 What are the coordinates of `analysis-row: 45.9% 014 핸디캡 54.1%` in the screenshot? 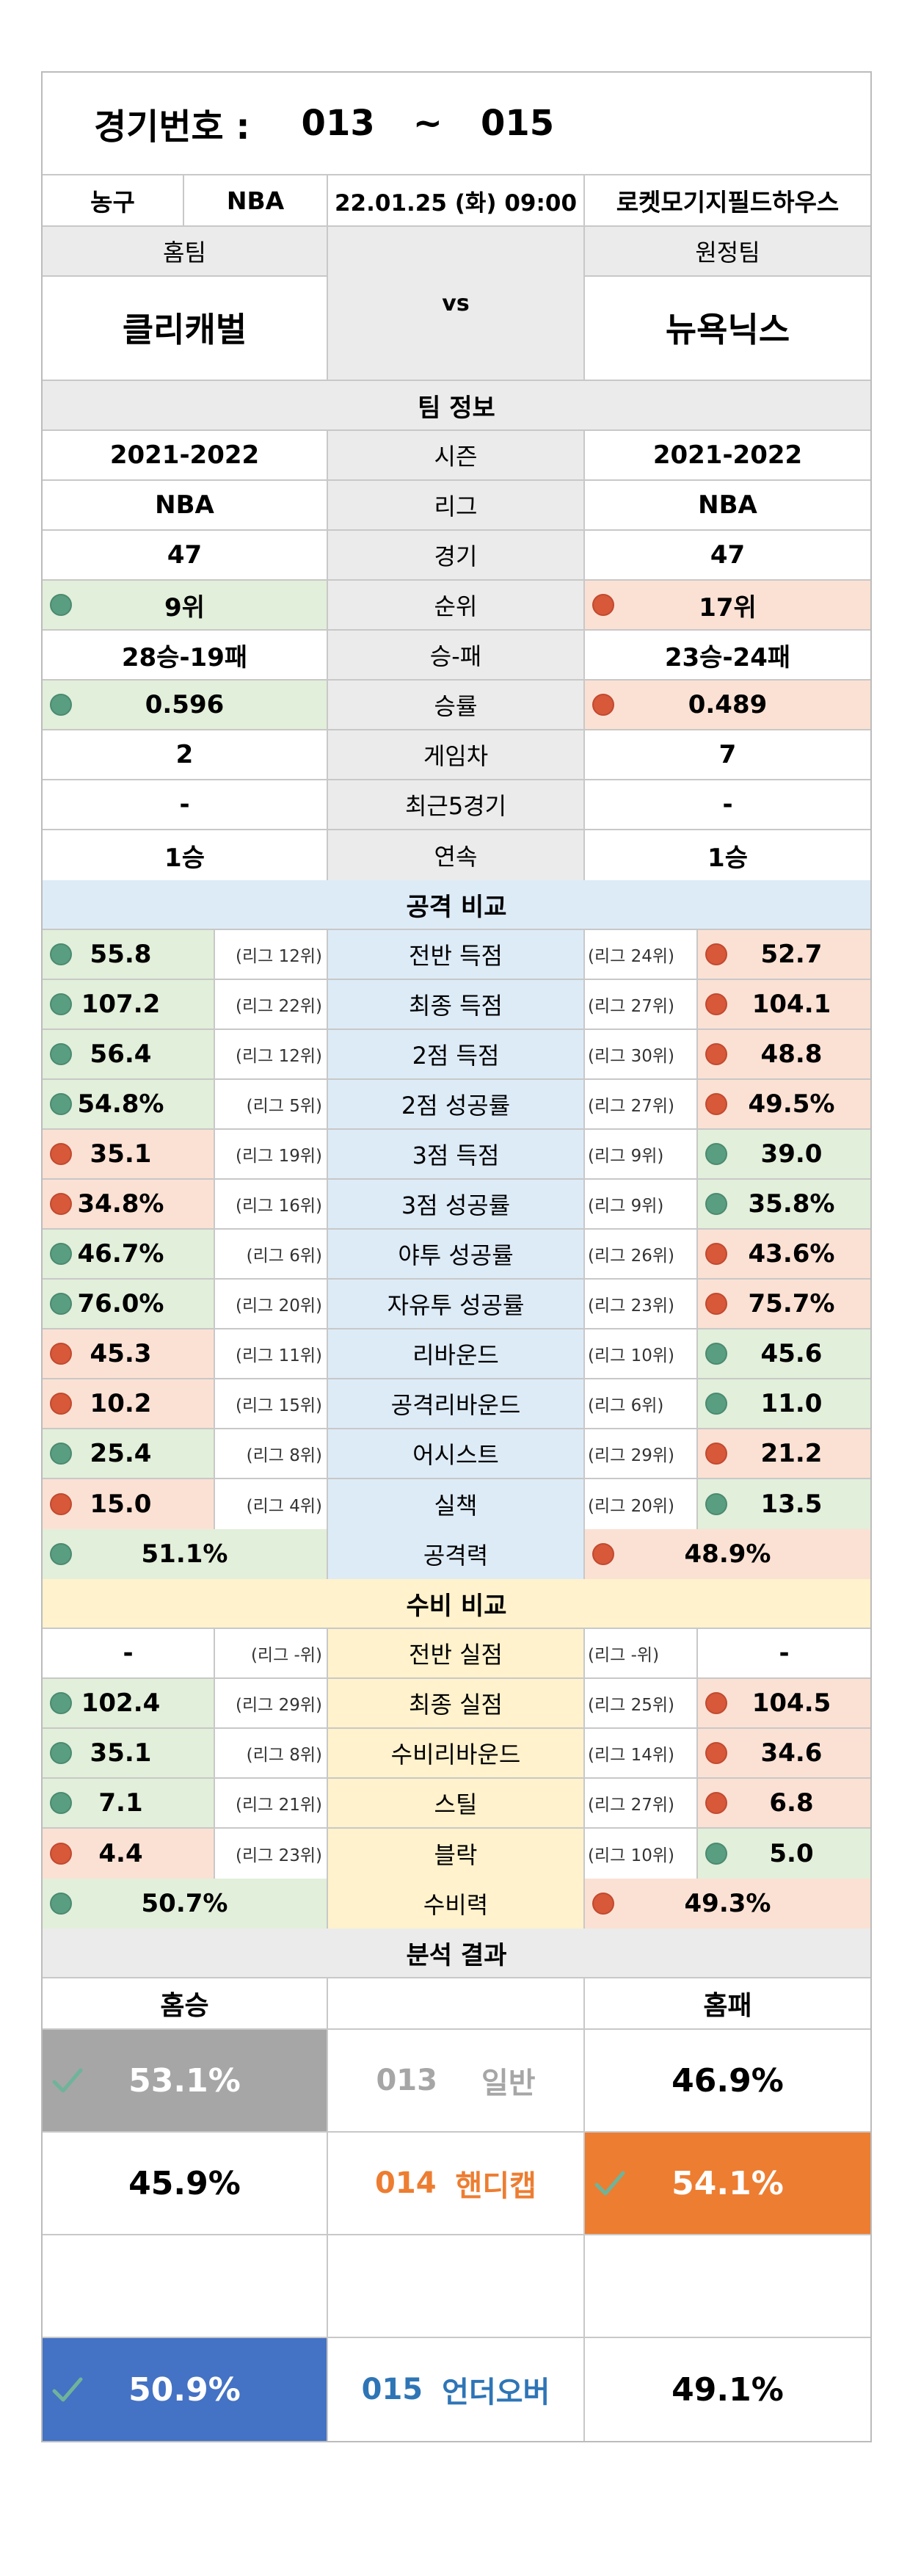 It's located at (457, 2184).